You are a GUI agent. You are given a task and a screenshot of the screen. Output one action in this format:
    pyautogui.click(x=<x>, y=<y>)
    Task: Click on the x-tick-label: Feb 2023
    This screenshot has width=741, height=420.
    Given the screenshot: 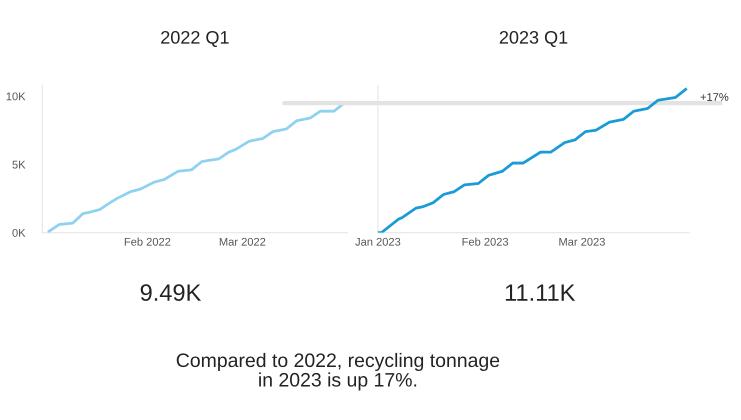 What is the action you would take?
    pyautogui.click(x=485, y=242)
    